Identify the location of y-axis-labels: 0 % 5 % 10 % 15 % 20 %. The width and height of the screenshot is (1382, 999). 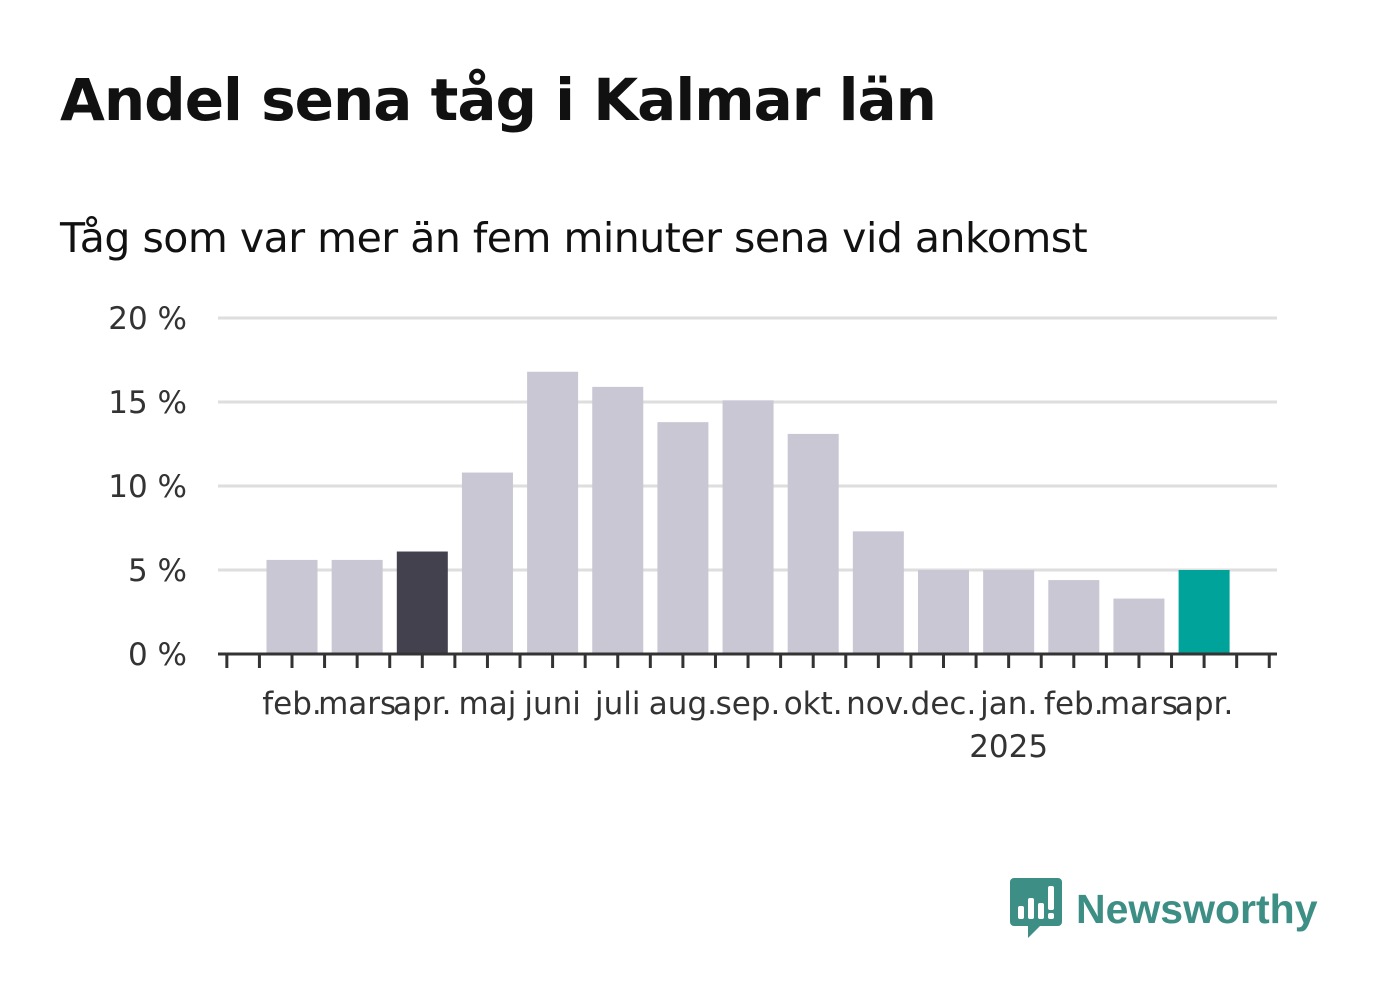
(147, 487).